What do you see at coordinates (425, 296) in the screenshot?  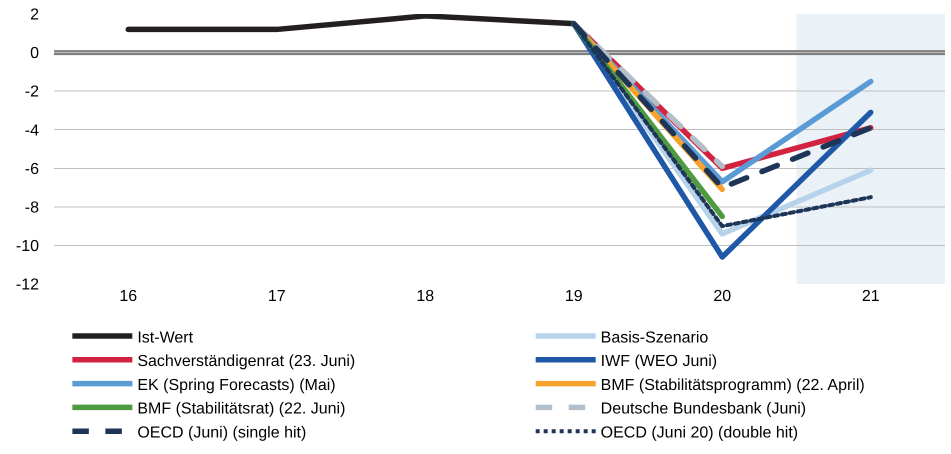 I see `x-tick-label: 18` at bounding box center [425, 296].